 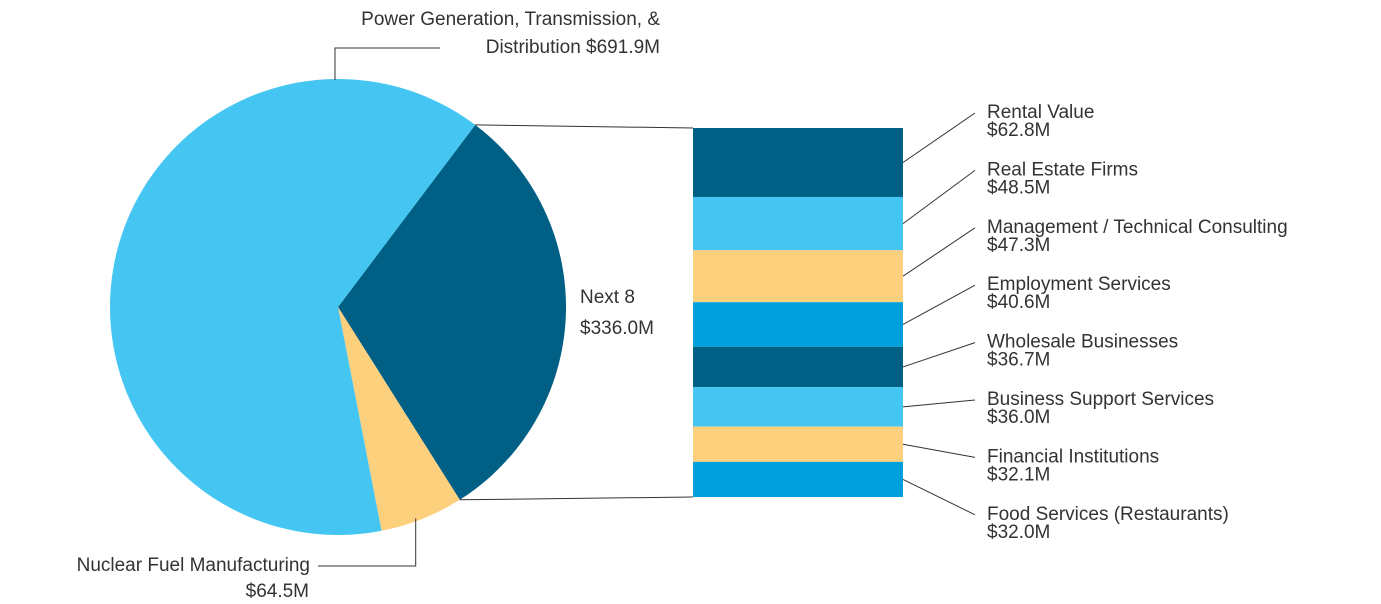 I want to click on category-label: Nuclear Fuel Manufacturing, so click(x=193, y=565).